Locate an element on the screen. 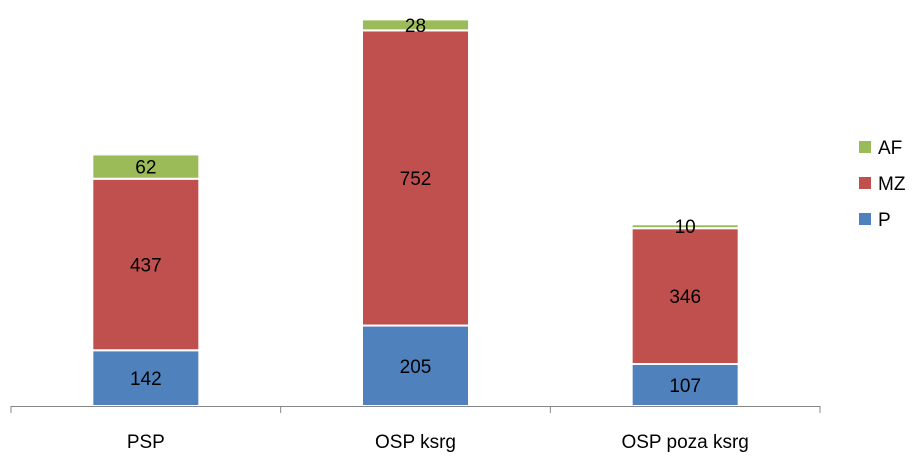 This screenshot has width=916, height=463. data-label-mz-osp-ksrg: 752 is located at coordinates (416, 179).